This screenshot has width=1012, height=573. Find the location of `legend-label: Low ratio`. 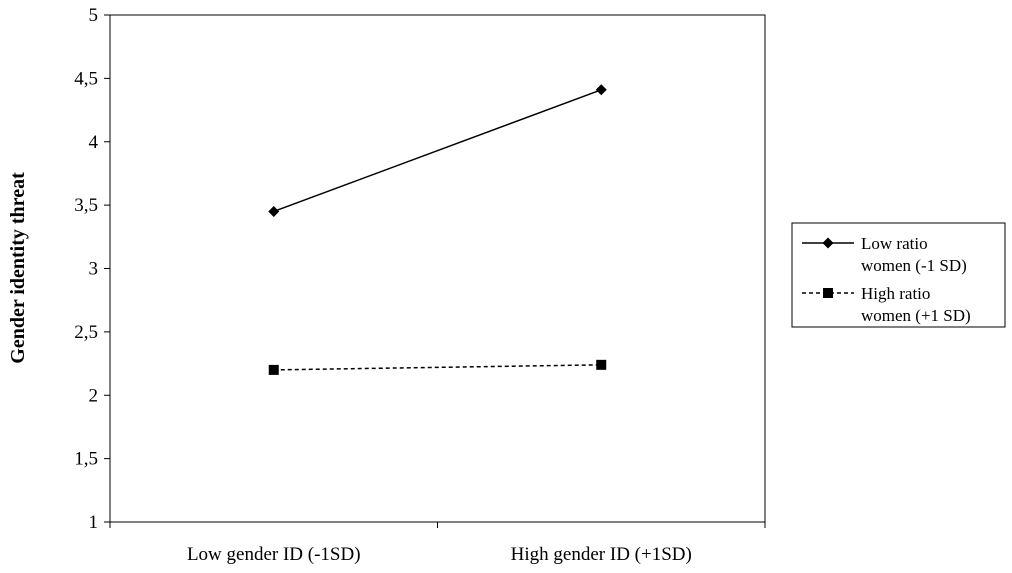

legend-label: Low ratio is located at coordinates (894, 243).